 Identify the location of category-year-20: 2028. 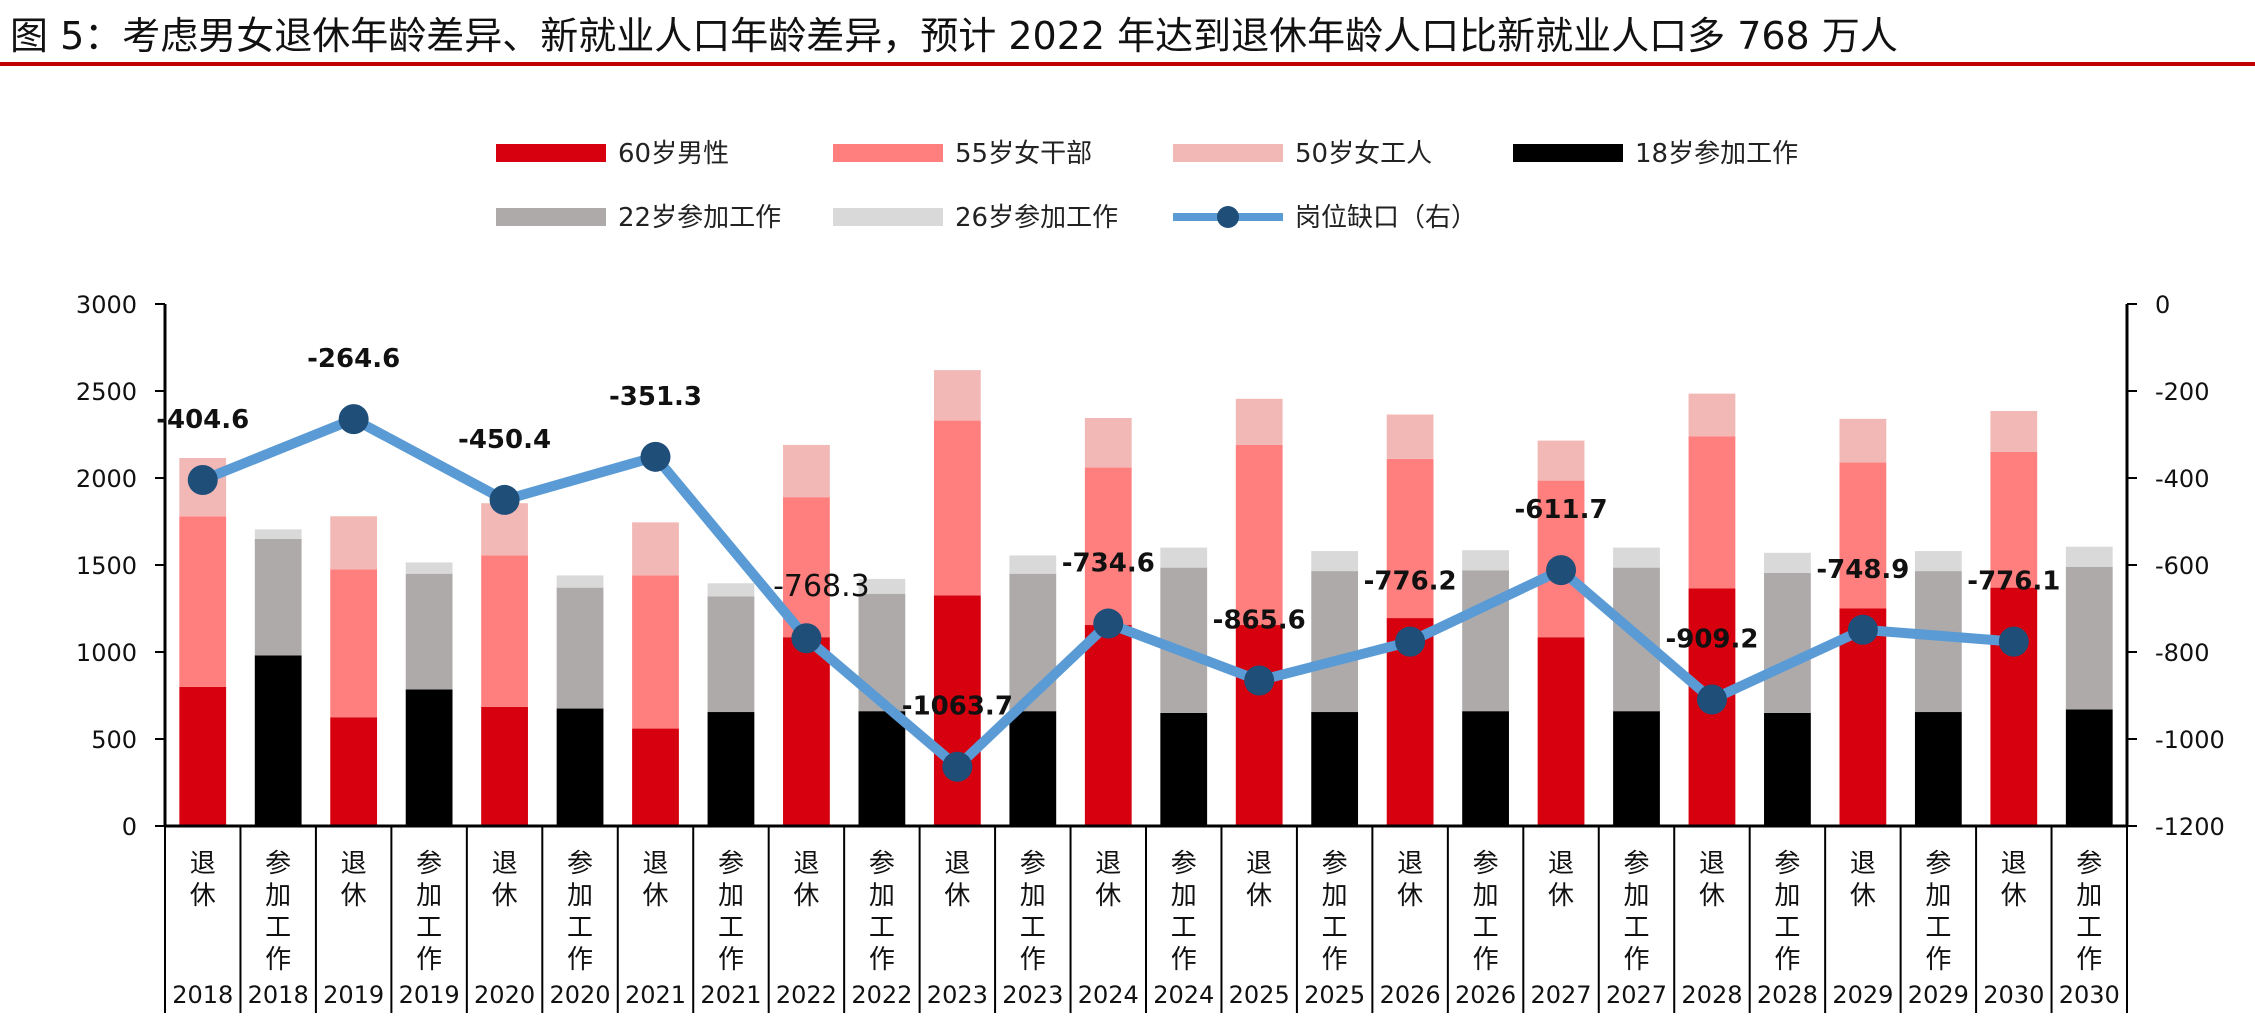
(1711, 995).